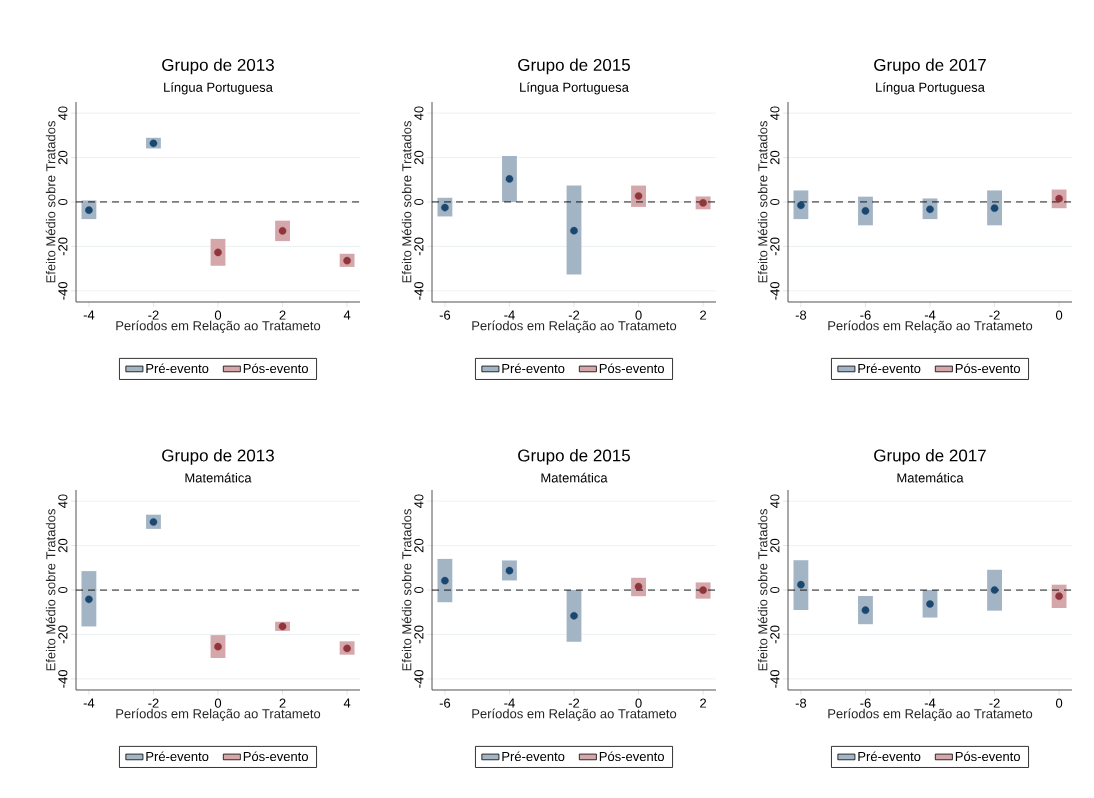 This screenshot has width=1094, height=798. I want to click on x-tick-label: -8, so click(801, 315).